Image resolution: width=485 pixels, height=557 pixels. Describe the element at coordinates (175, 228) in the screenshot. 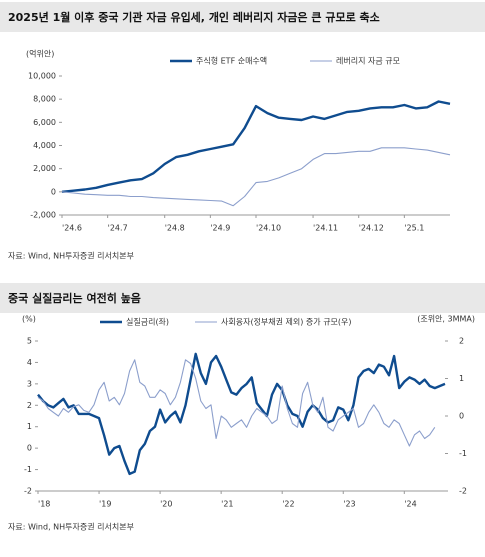

I see `x-tick-label: '24.8` at that location.